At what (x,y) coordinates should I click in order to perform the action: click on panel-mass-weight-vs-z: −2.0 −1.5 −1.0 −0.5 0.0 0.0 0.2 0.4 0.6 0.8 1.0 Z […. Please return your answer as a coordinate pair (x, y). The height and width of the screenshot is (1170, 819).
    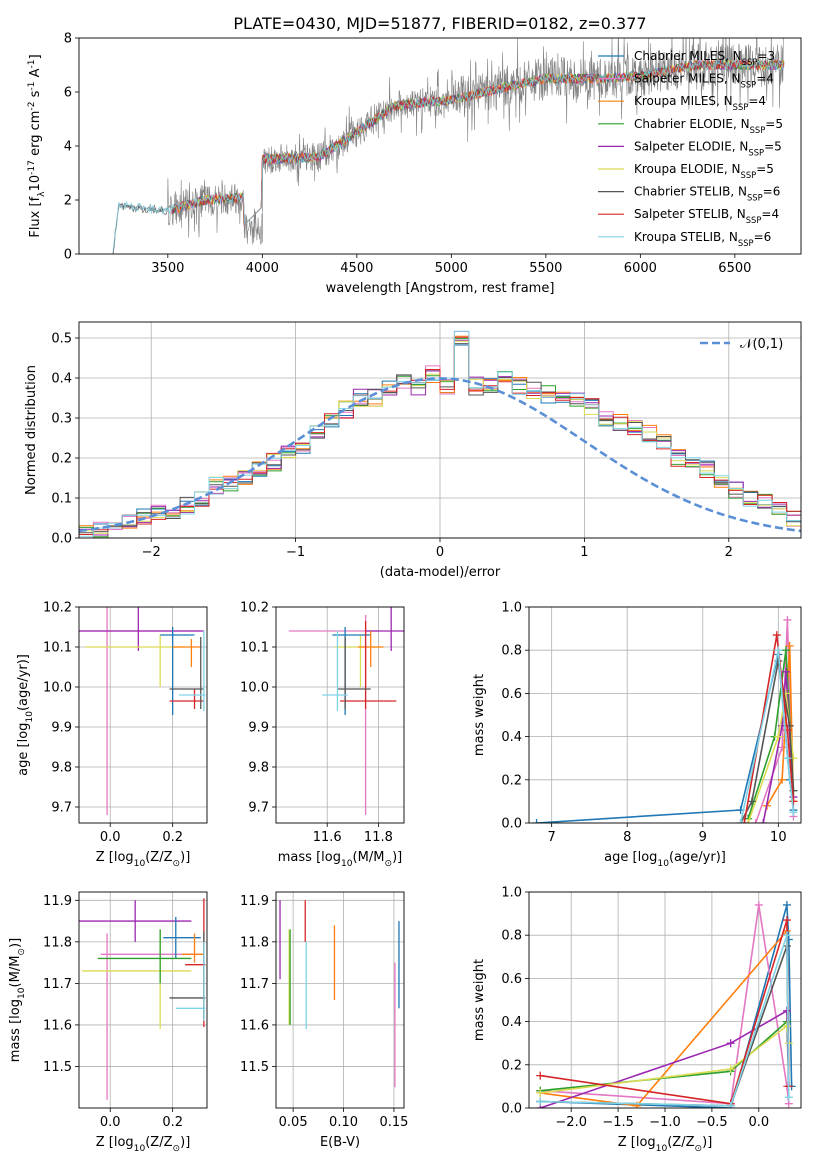
    Looking at the image, I should click on (637, 1020).